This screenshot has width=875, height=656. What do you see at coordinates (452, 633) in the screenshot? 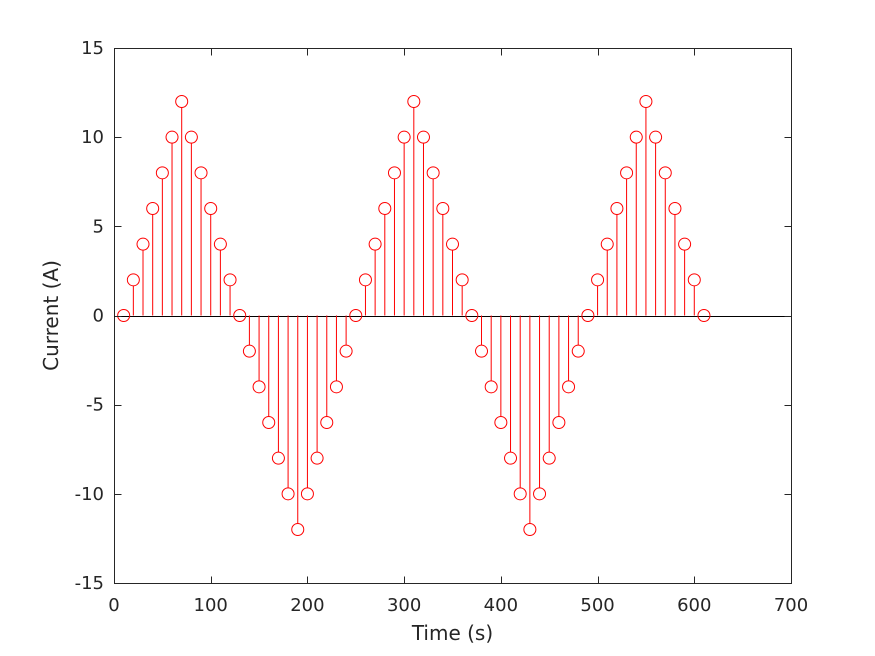
I see `x-axis-label: Time (s)` at bounding box center [452, 633].